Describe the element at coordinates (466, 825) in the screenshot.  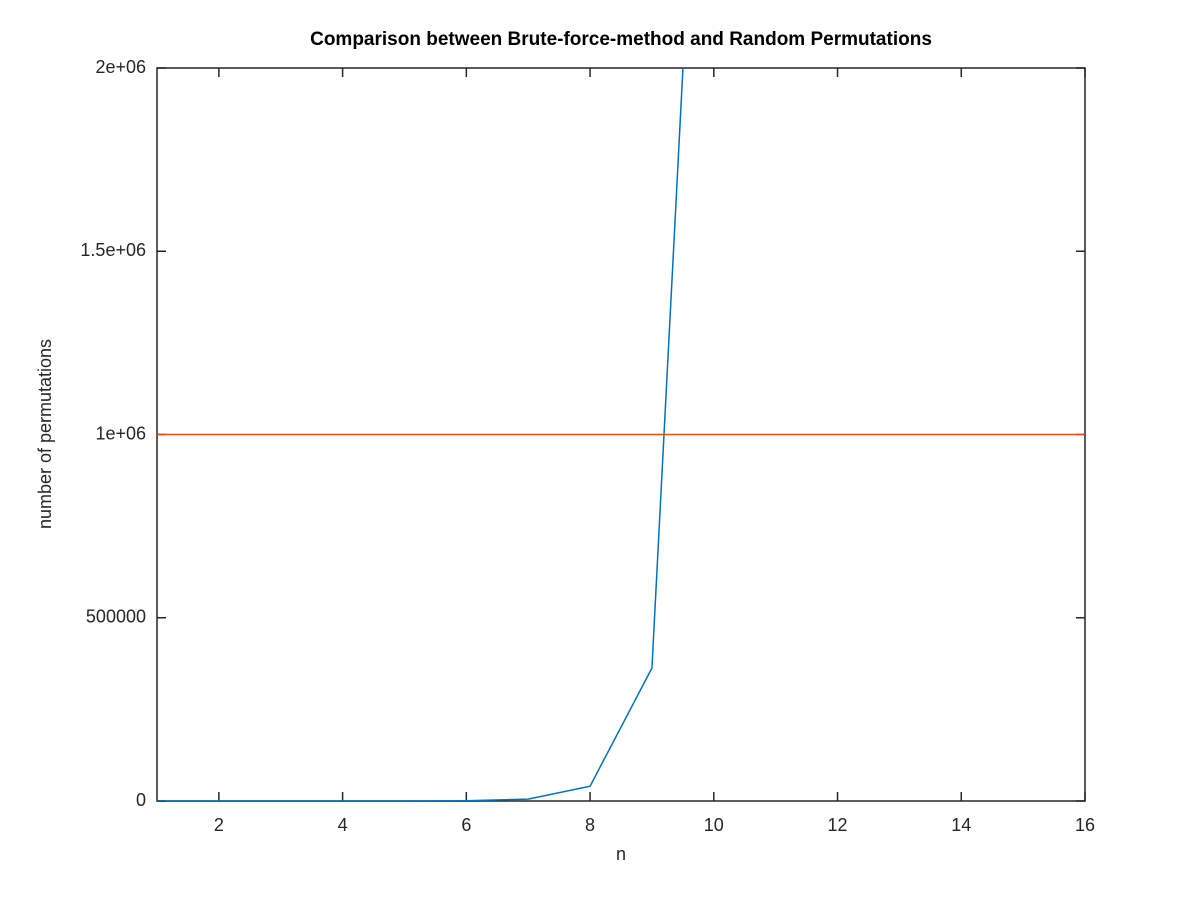
I see `x-tick-label: 6` at that location.